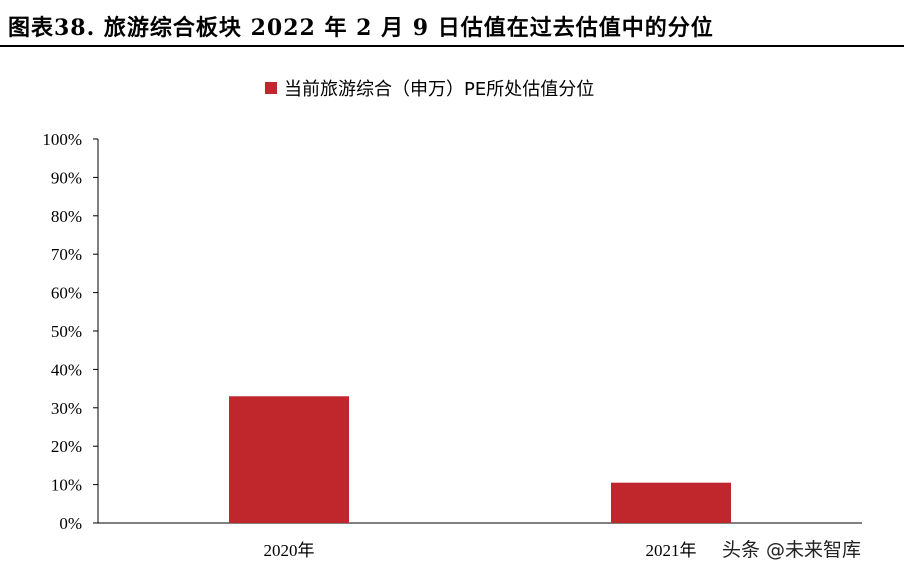  I want to click on y-tick-label: 10%, so click(66, 485).